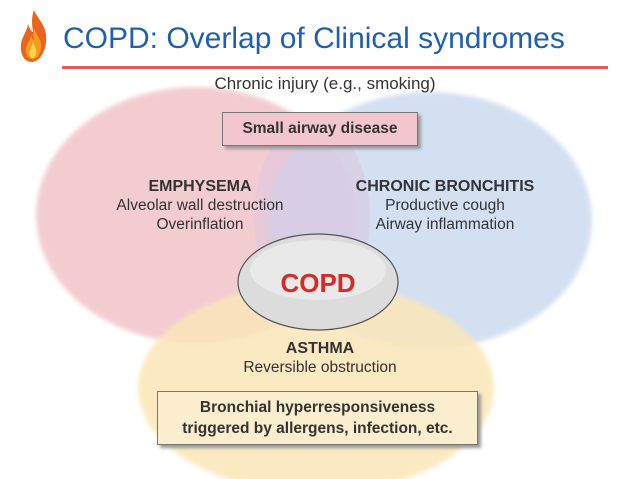 Image resolution: width=638 pixels, height=479 pixels. Describe the element at coordinates (445, 224) in the screenshot. I see `bronchitis-line-2: Airway inflammation` at that location.